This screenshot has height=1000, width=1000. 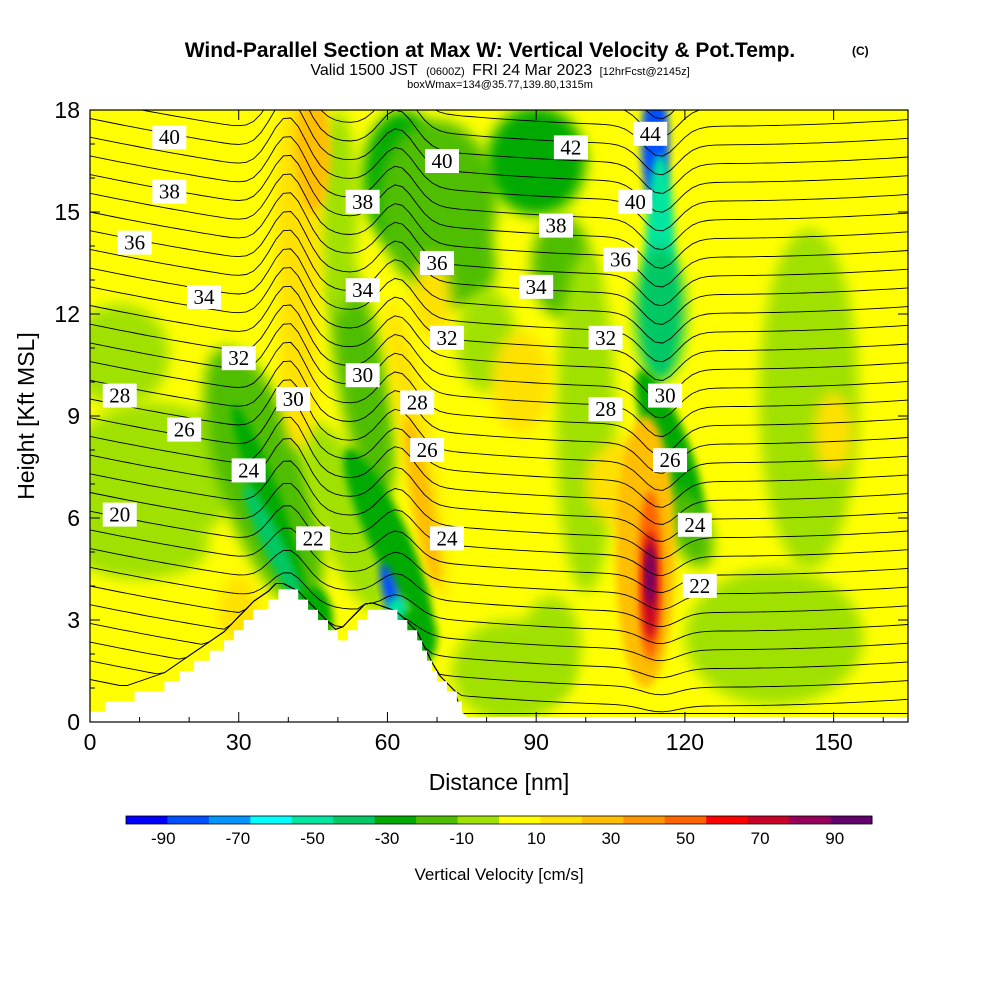 What do you see at coordinates (67, 212) in the screenshot?
I see `y-tick-label: 15` at bounding box center [67, 212].